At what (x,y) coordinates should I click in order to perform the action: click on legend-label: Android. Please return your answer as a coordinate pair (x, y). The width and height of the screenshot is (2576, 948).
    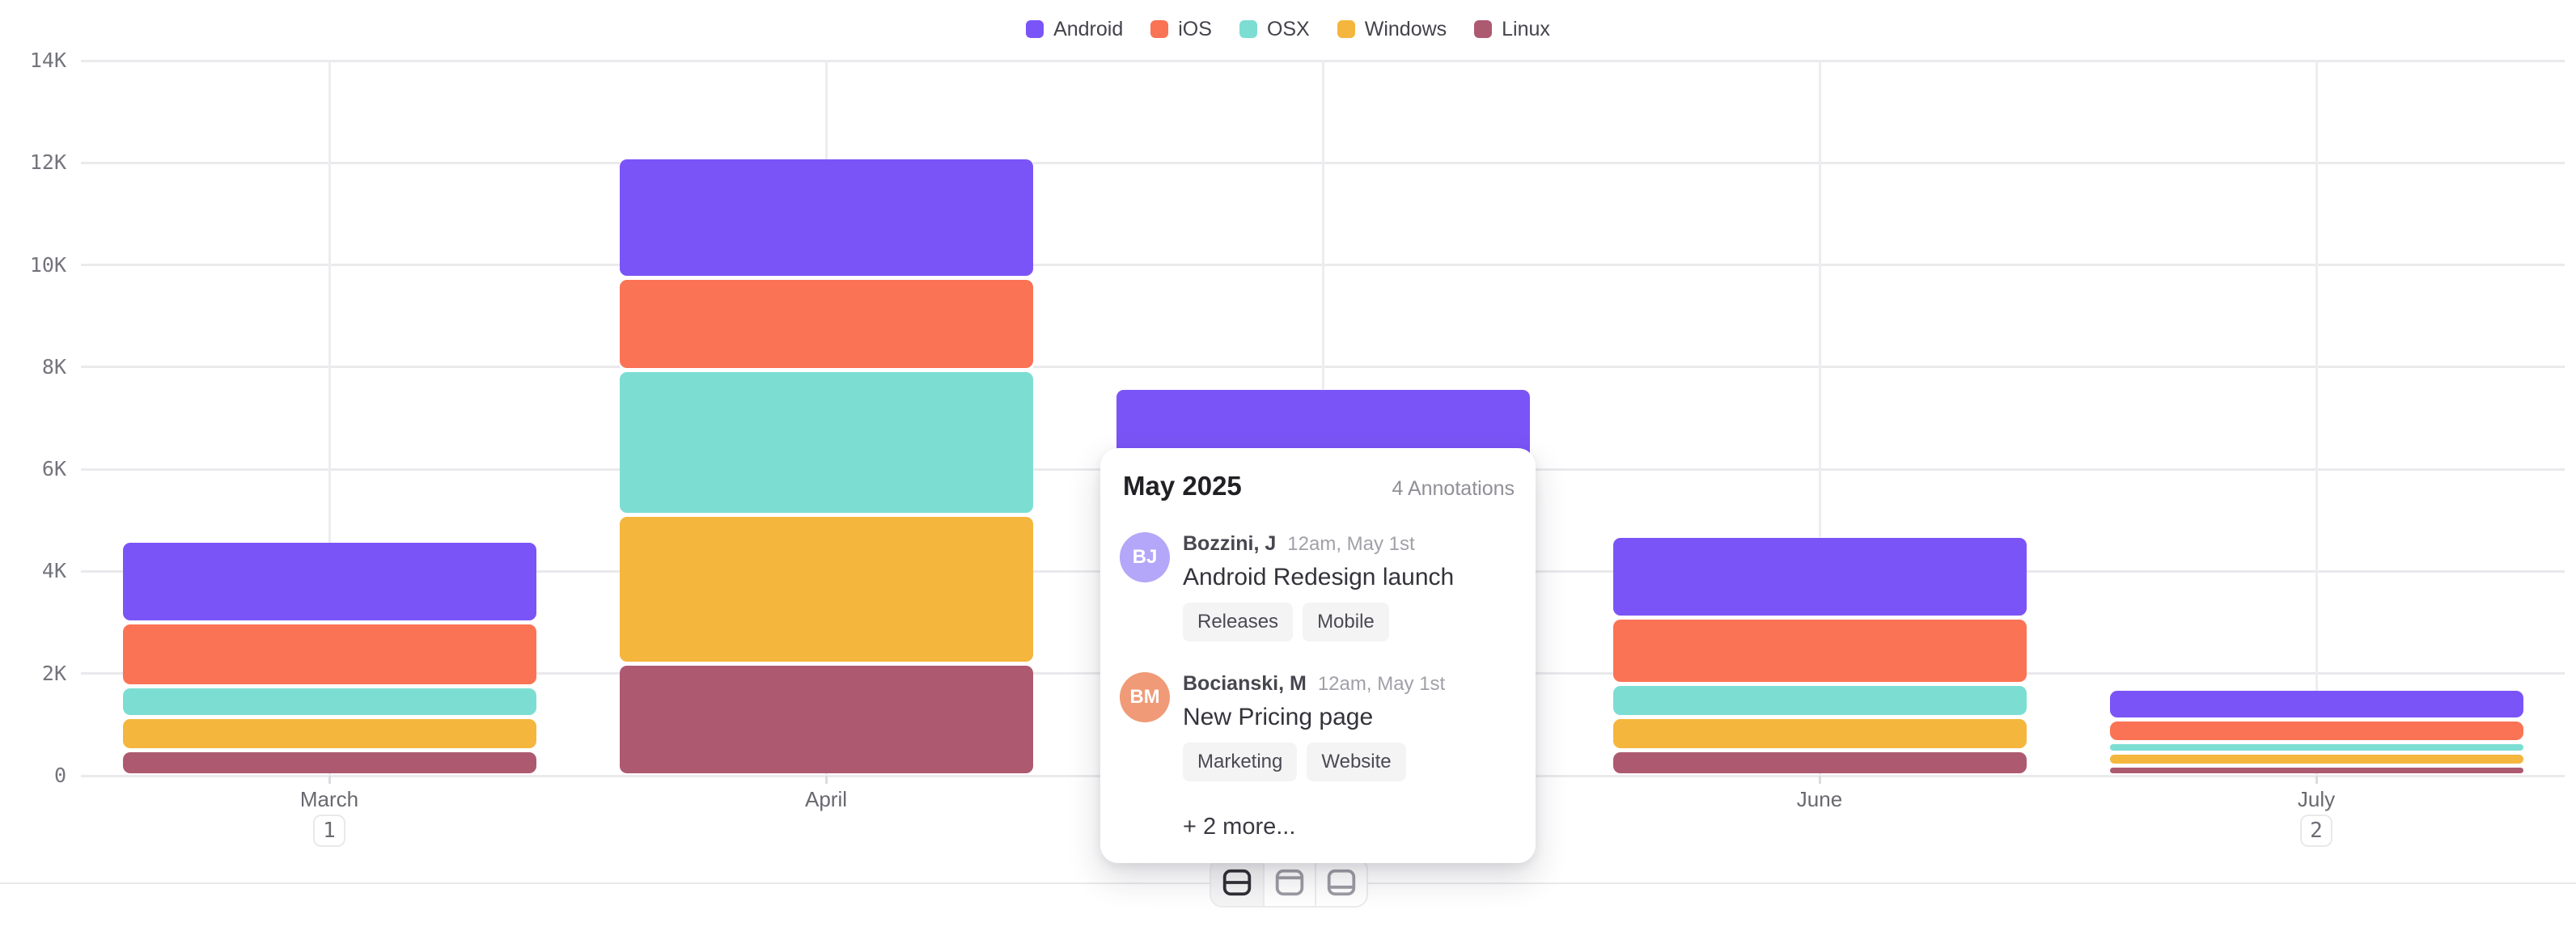
    Looking at the image, I should click on (1088, 29).